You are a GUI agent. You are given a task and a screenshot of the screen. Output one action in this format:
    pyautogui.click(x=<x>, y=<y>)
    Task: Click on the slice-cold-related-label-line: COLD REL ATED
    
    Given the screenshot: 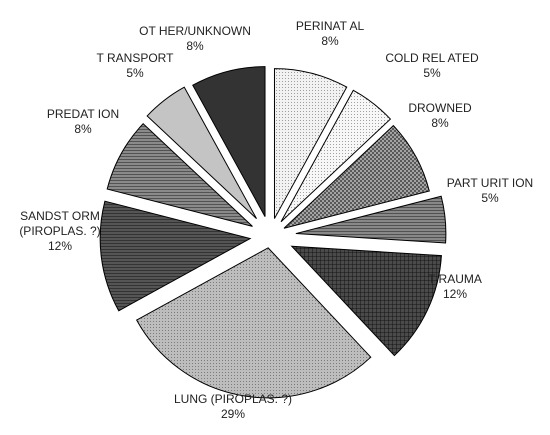 What is the action you would take?
    pyautogui.click(x=432, y=58)
    